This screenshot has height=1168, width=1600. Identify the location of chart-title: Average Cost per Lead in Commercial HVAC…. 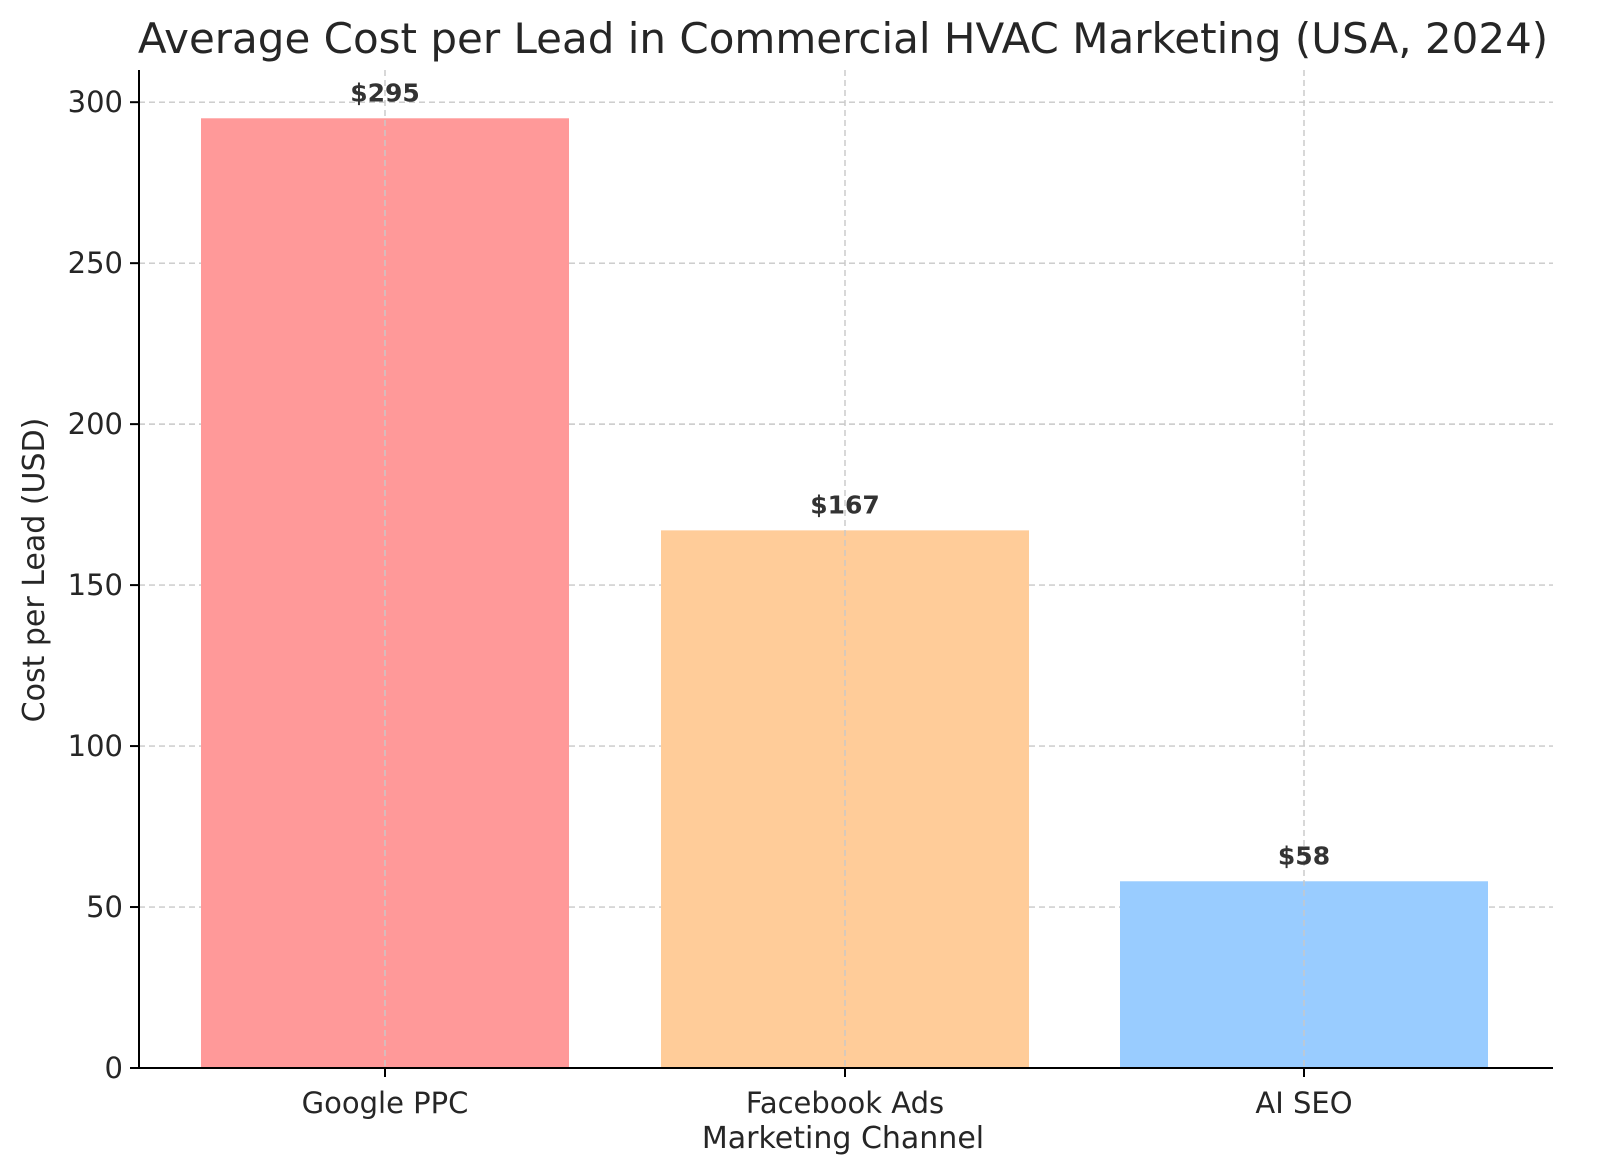
(843, 38).